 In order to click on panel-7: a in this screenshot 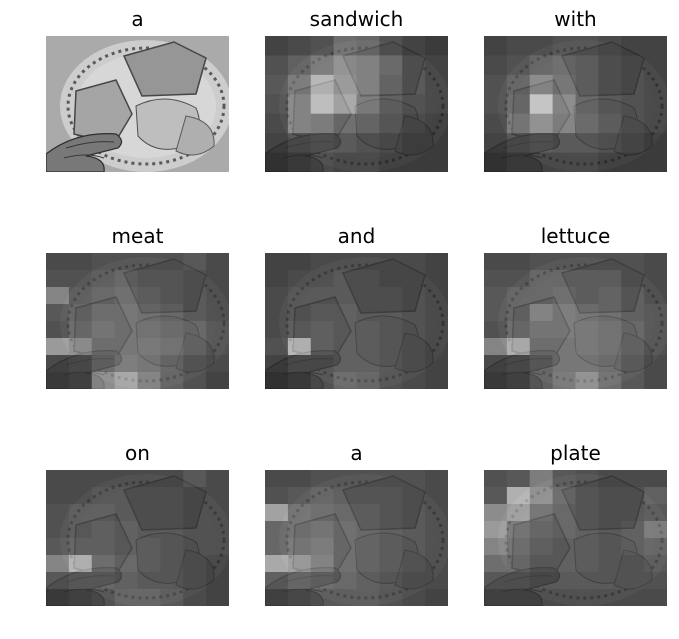, I will do `click(356, 522)`.